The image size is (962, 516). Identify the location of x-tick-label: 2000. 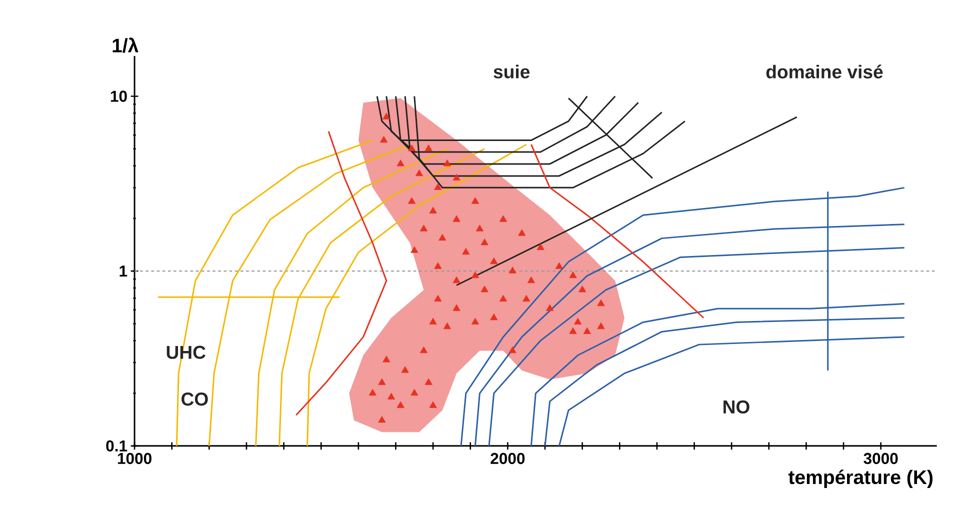
(507, 458).